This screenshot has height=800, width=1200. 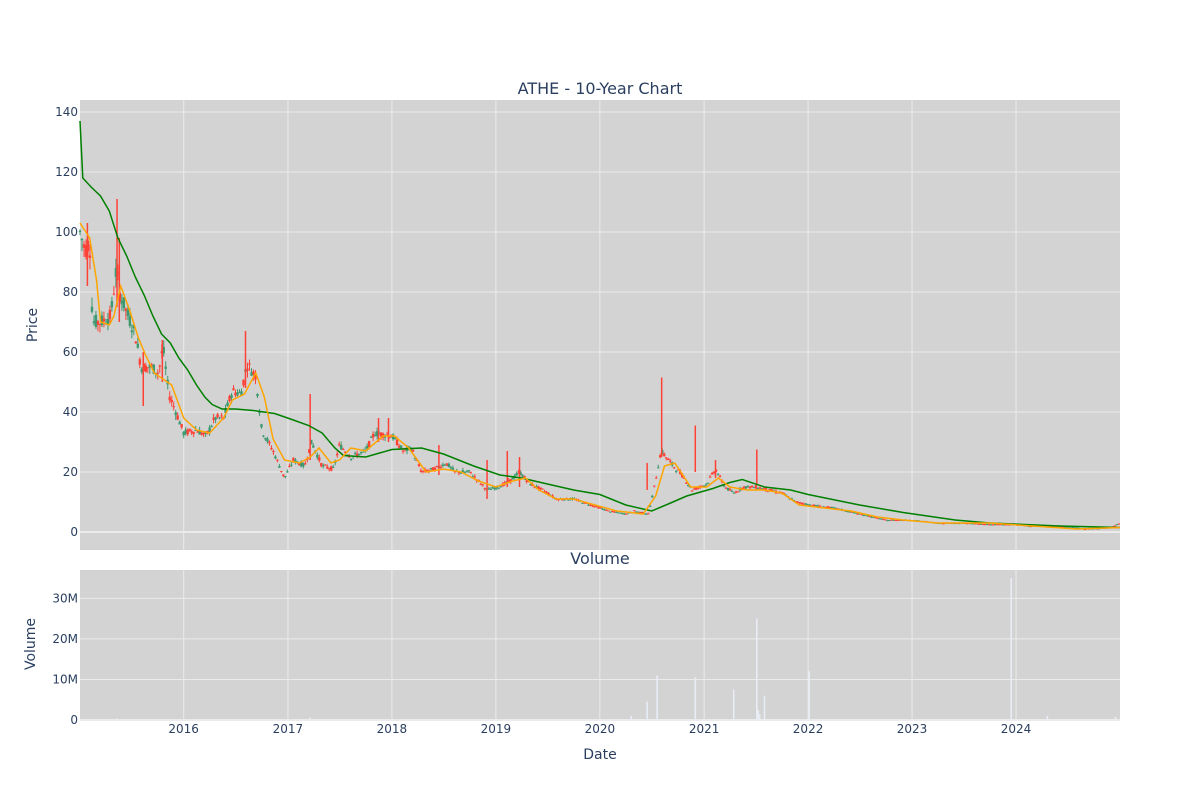 I want to click on price-y-tick-label: 100, so click(x=66, y=232).